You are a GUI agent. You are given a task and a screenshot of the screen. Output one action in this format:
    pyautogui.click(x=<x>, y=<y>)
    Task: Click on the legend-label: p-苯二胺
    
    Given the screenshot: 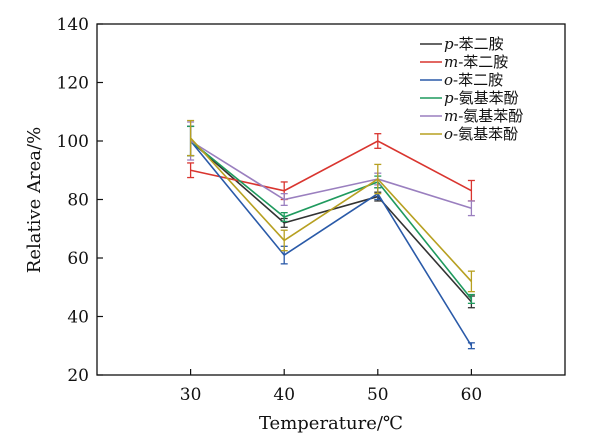 What is the action you would take?
    pyautogui.click(x=474, y=44)
    